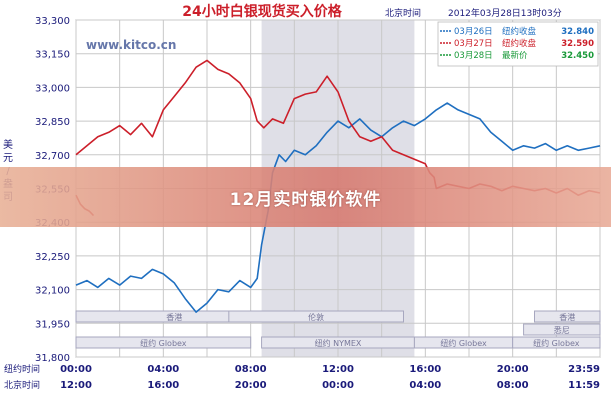 Image resolution: width=611 pixels, height=404 pixels. Describe the element at coordinates (473, 56) in the screenshot. I see `legend-date: 03月28日` at that location.